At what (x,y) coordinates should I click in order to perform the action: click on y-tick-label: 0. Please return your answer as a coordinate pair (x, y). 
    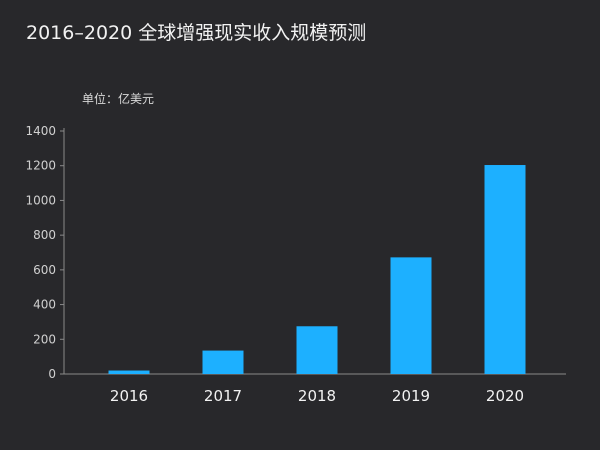
    Looking at the image, I should click on (52, 374).